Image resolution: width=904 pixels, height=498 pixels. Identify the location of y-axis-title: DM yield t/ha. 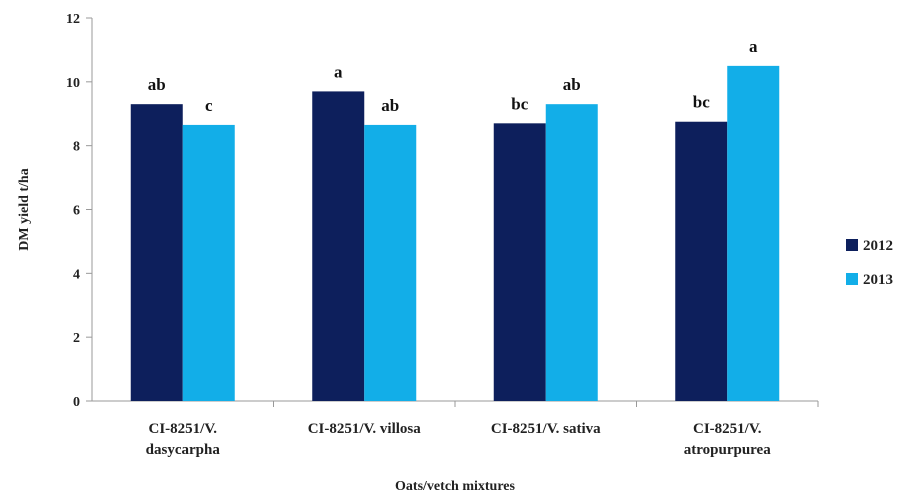
(24, 209).